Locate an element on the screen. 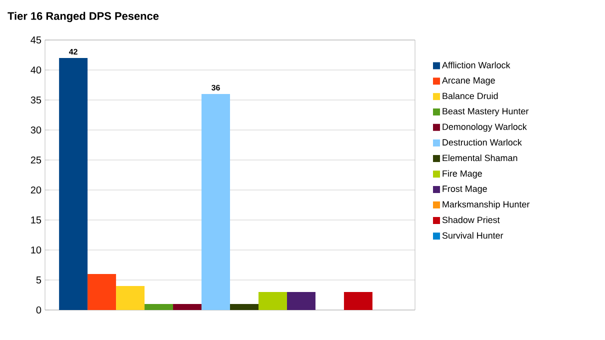 The width and height of the screenshot is (605, 340). legend-label: Affliction Warlock is located at coordinates (476, 65).